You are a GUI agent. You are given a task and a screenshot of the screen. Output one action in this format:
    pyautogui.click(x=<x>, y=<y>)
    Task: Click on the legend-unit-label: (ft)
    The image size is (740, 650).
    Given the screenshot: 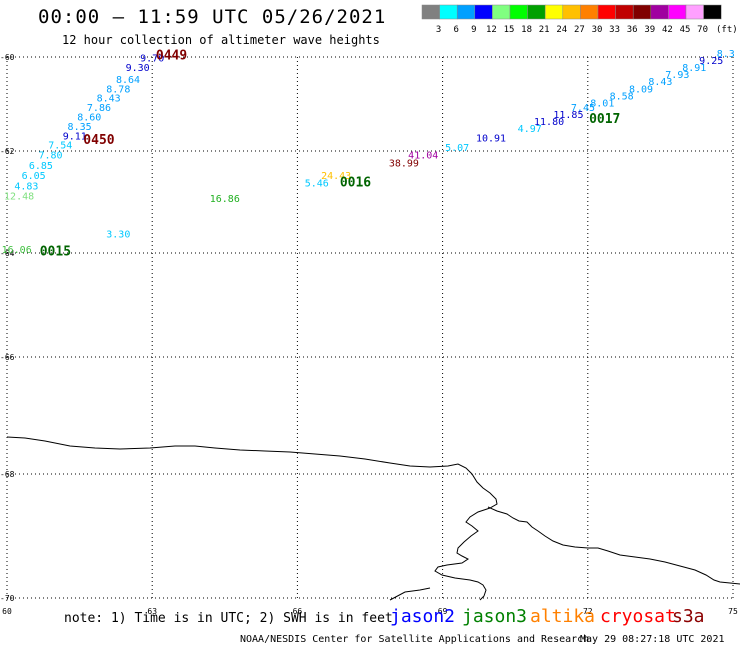 What is the action you would take?
    pyautogui.click(x=727, y=30)
    